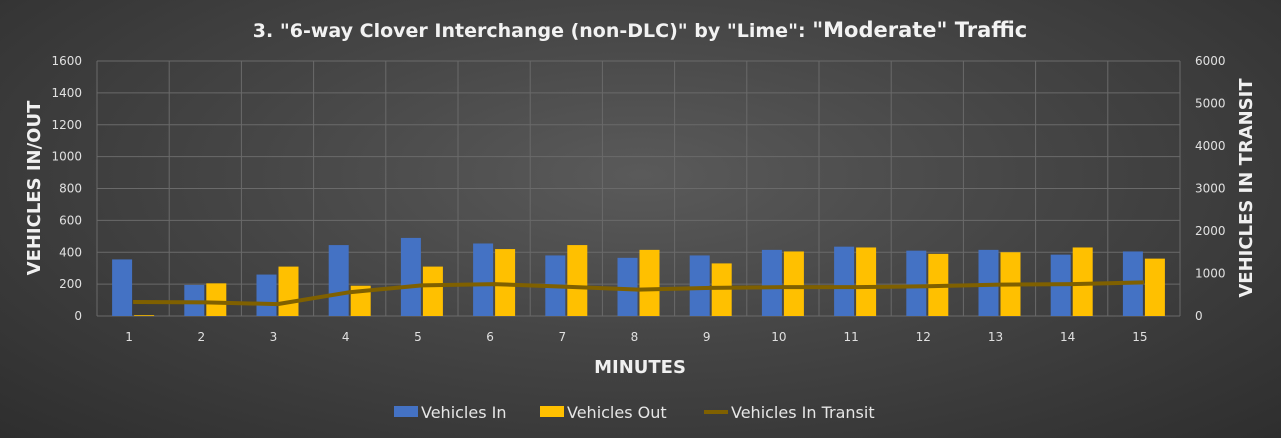  What do you see at coordinates (1210, 146) in the screenshot?
I see `y2-tick-label: 4000` at bounding box center [1210, 146].